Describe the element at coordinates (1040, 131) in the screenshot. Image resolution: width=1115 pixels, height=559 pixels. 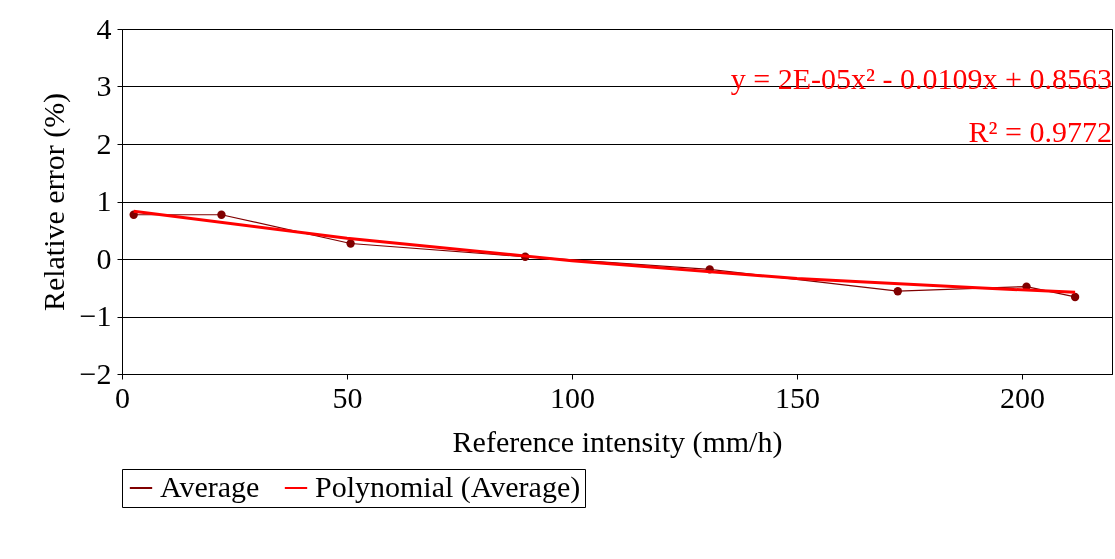
I see `annotation: R² = 0.9772` at that location.